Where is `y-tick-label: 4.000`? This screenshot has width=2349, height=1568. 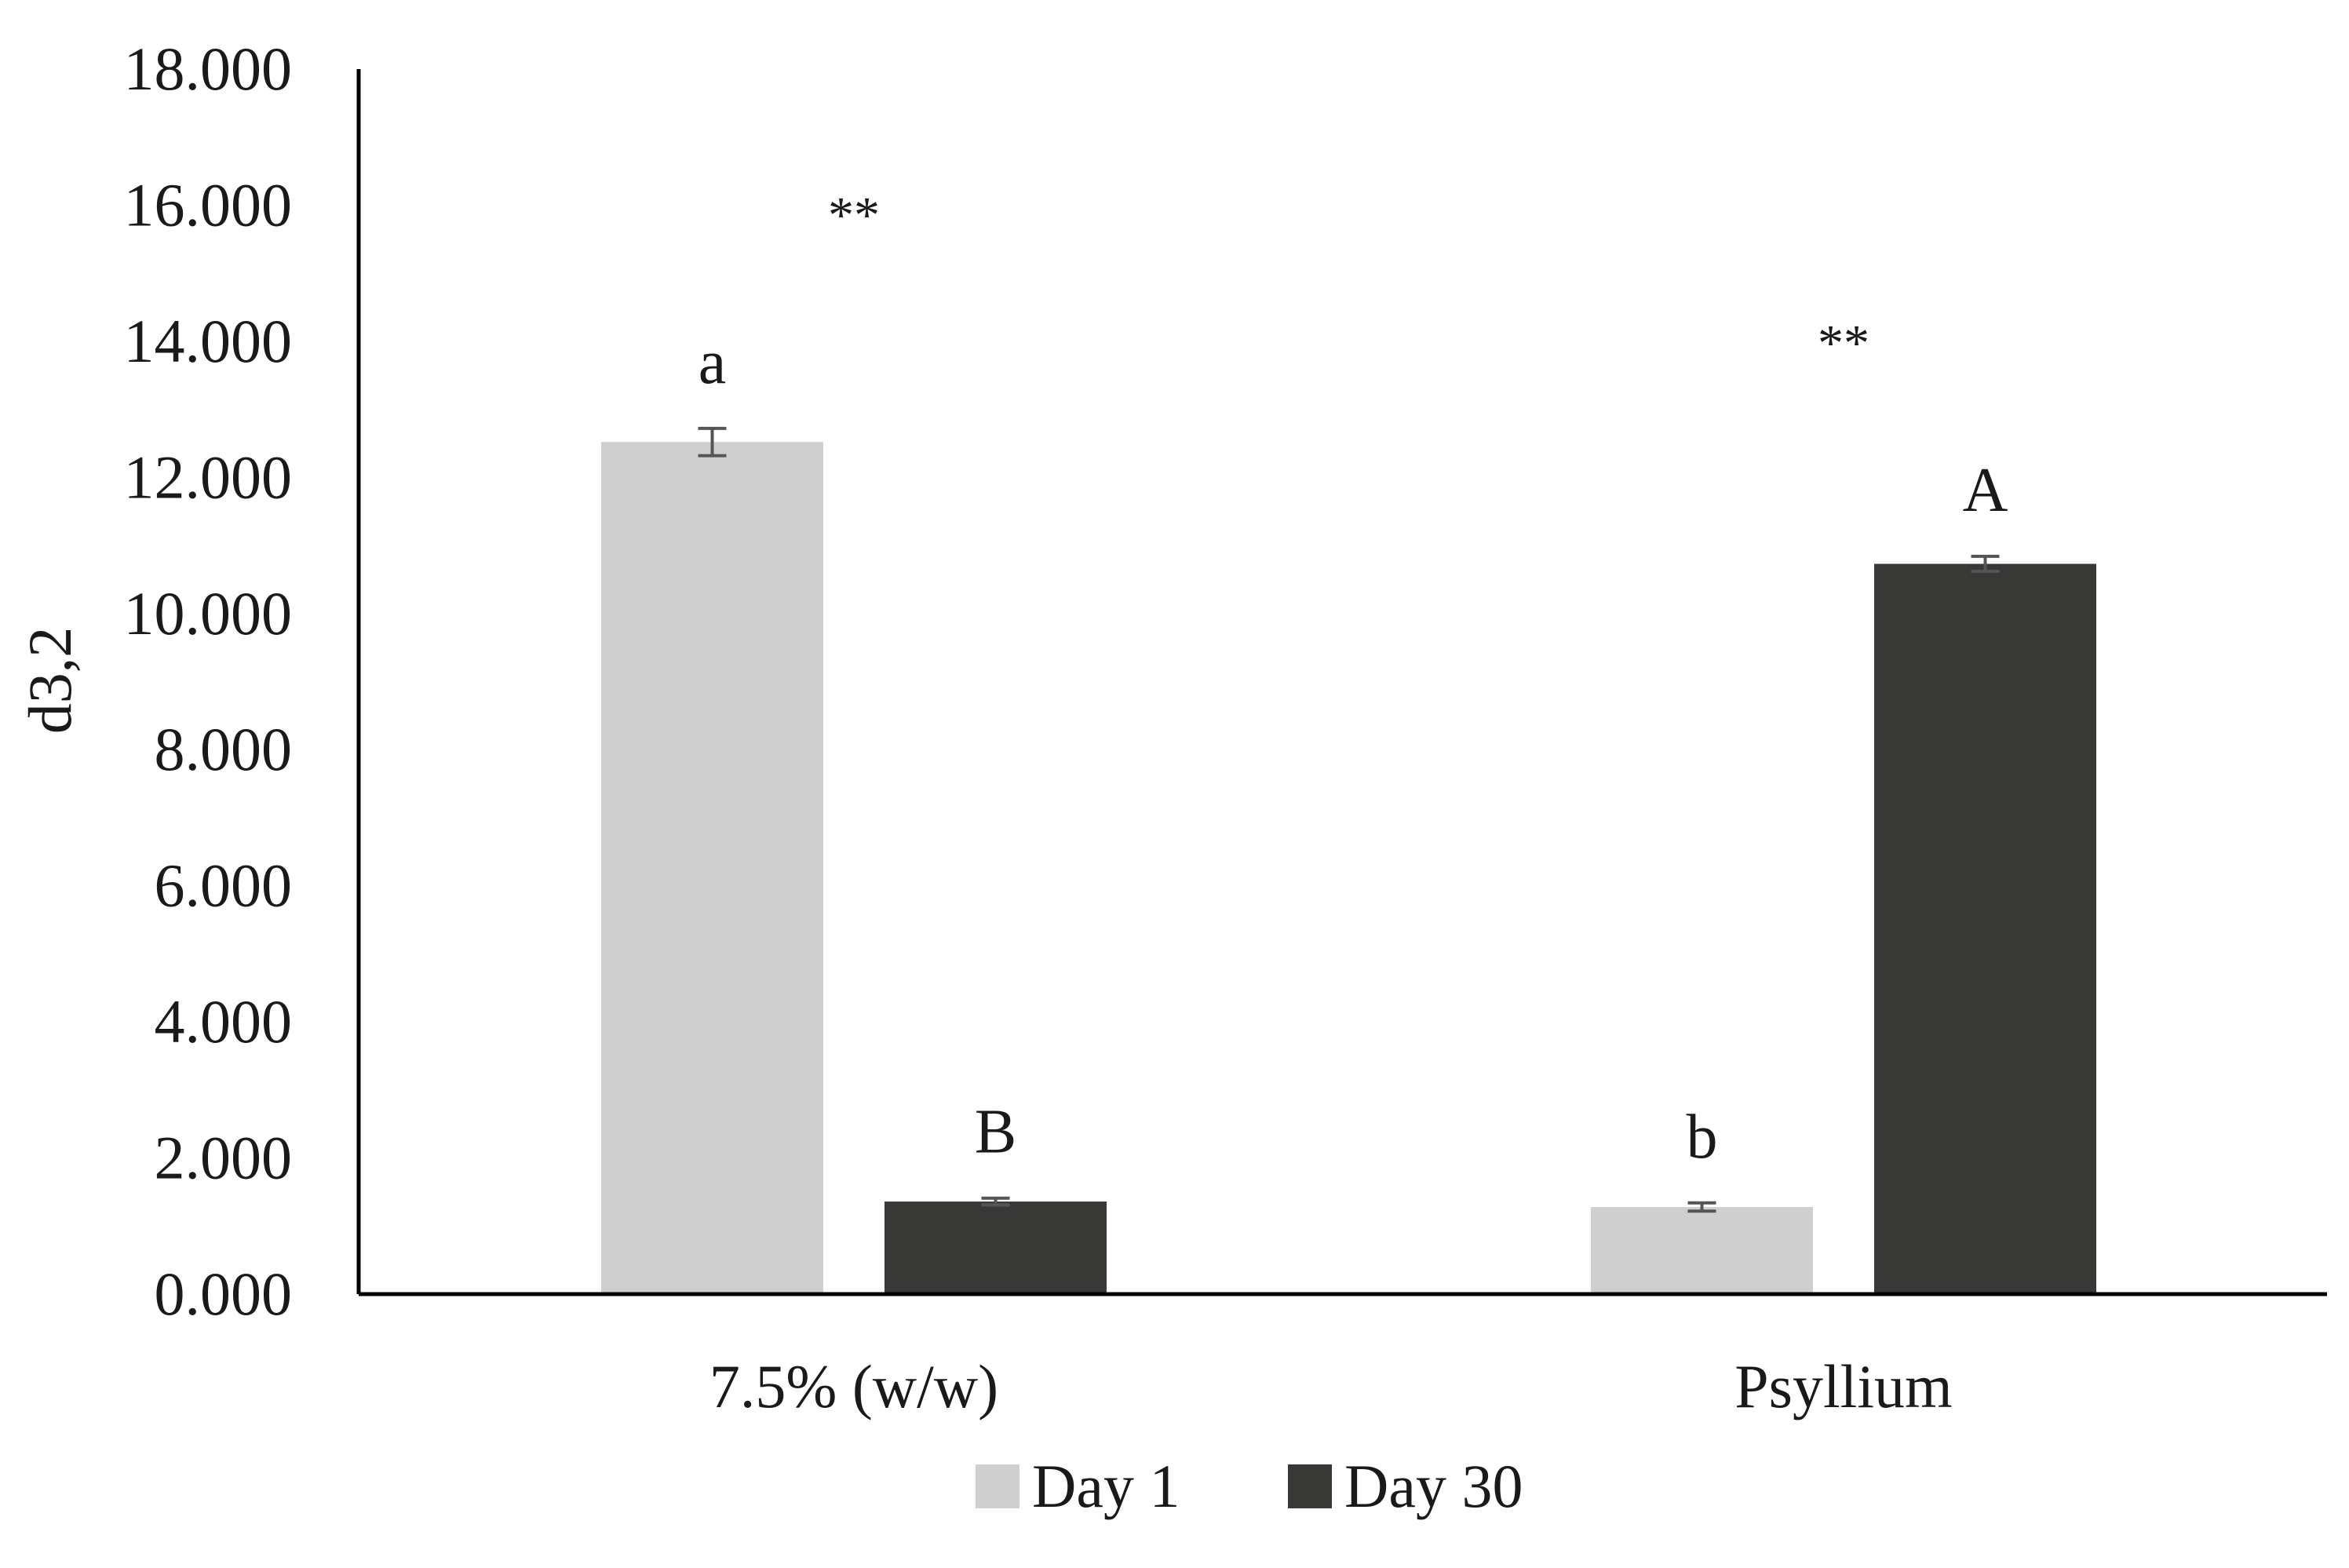
y-tick-label: 4.000 is located at coordinates (224, 1021).